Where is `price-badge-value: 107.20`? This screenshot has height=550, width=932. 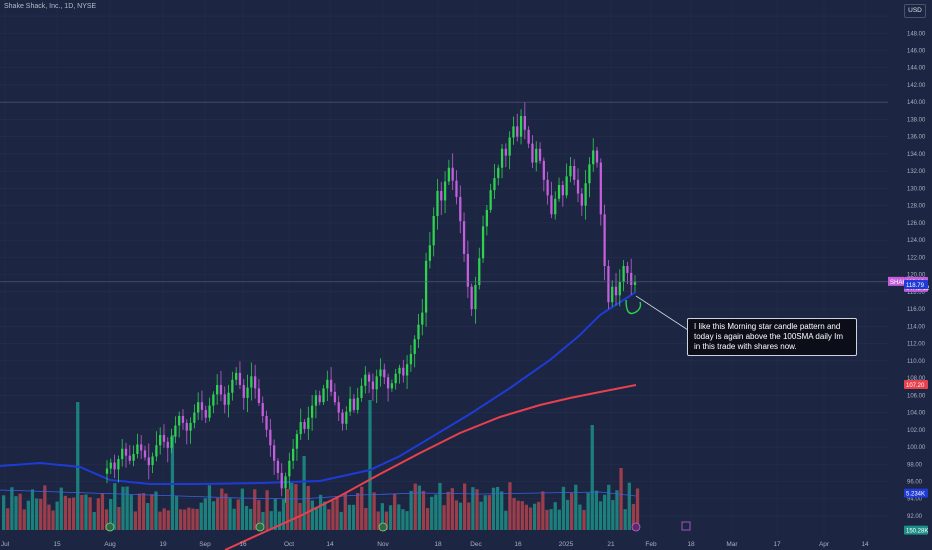 price-badge-value: 107.20 is located at coordinates (915, 386).